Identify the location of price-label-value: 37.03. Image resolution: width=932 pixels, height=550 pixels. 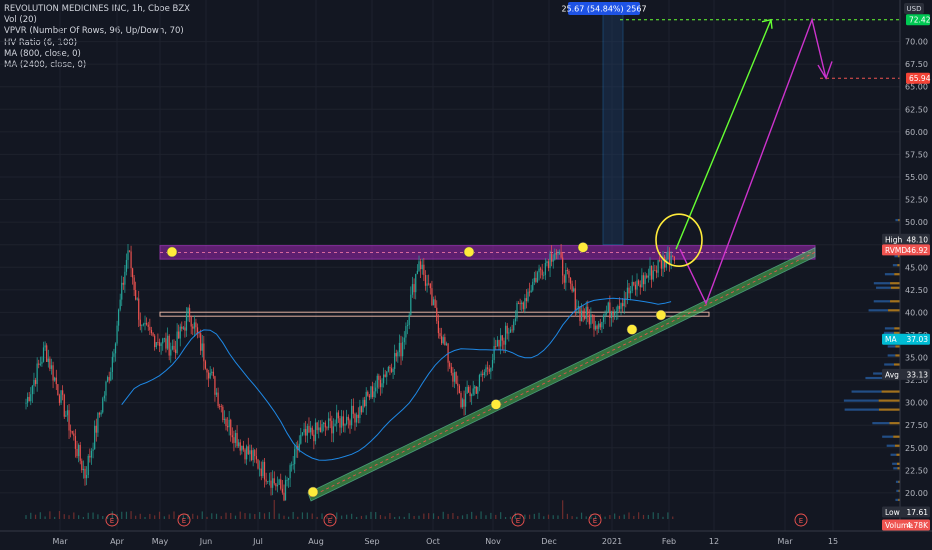
(918, 339).